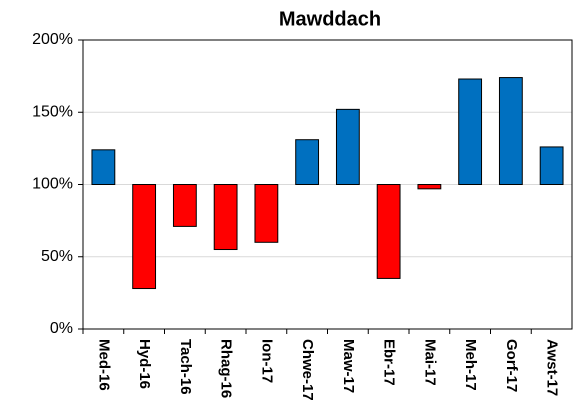  What do you see at coordinates (103, 365) in the screenshot?
I see `x-tick-label: Med-16` at bounding box center [103, 365].